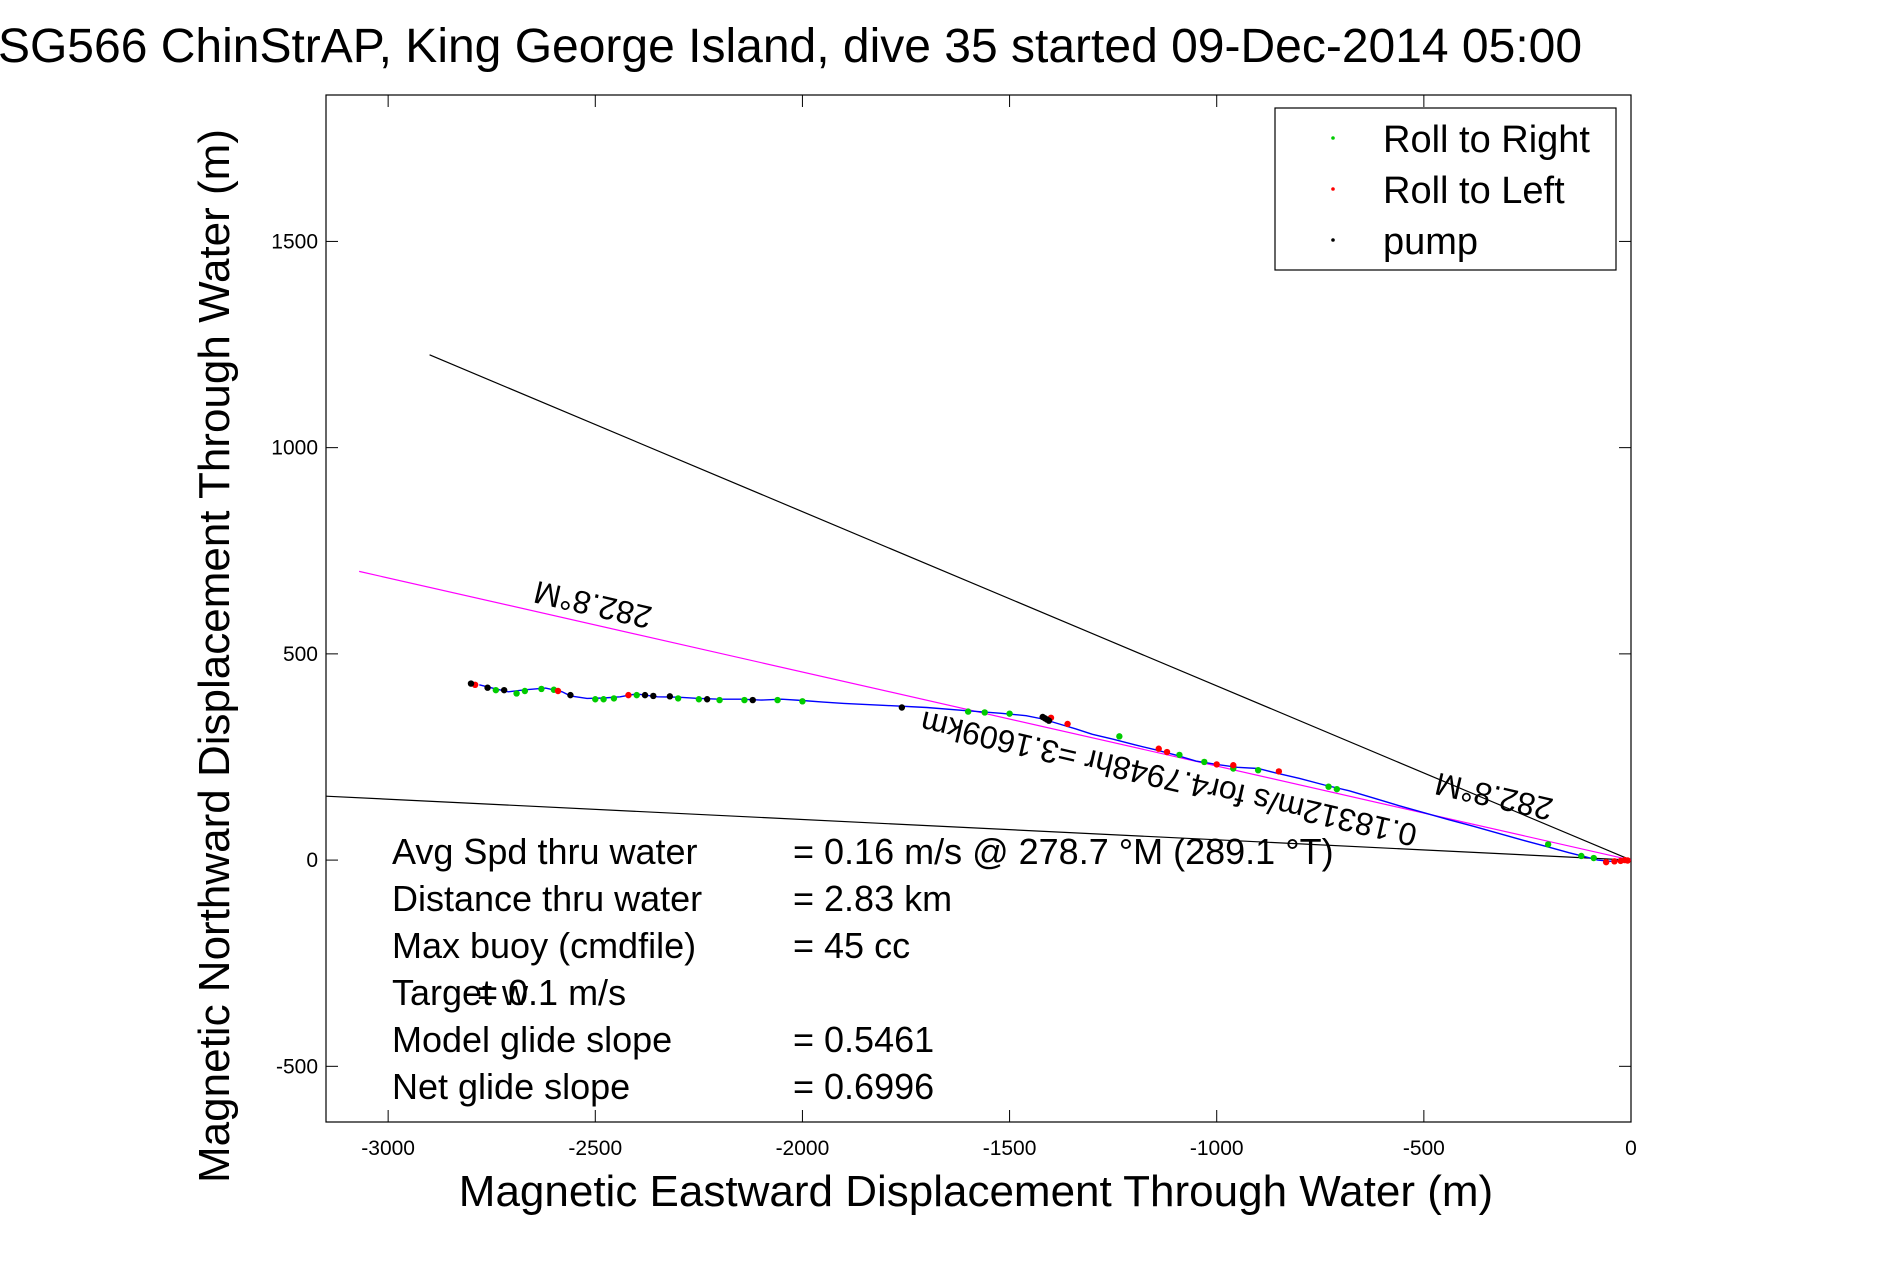 The width and height of the screenshot is (1891, 1262). I want to click on stat-value: = 0.6996, so click(863, 1086).